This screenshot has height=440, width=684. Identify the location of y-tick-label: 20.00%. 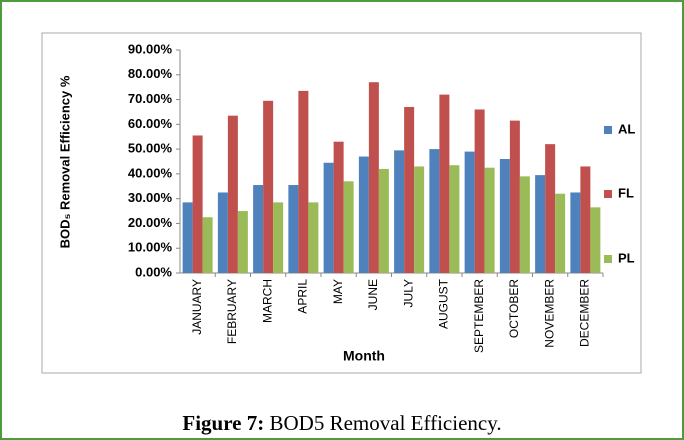
(150, 222).